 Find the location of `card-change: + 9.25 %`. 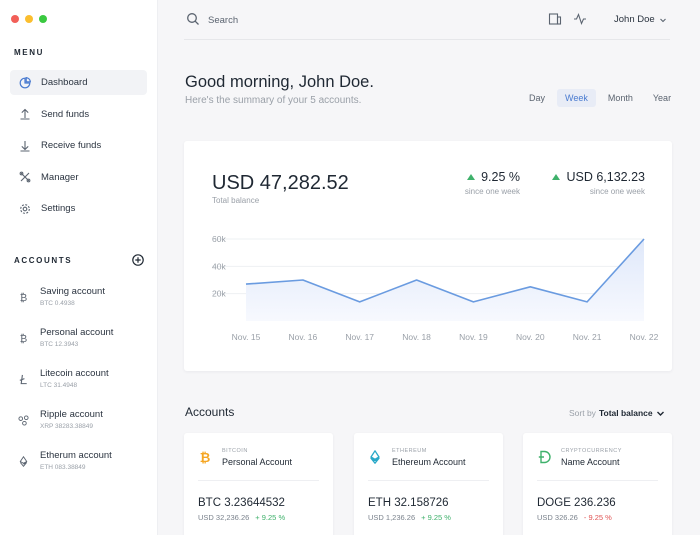

card-change: + 9.25 % is located at coordinates (436, 517).